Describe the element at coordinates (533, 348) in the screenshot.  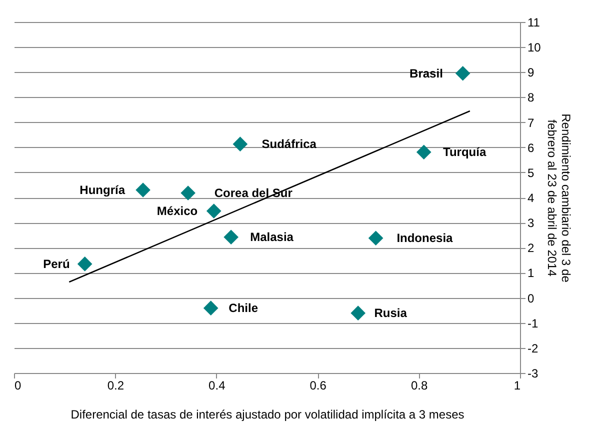
I see `y-tick-label: -2` at that location.